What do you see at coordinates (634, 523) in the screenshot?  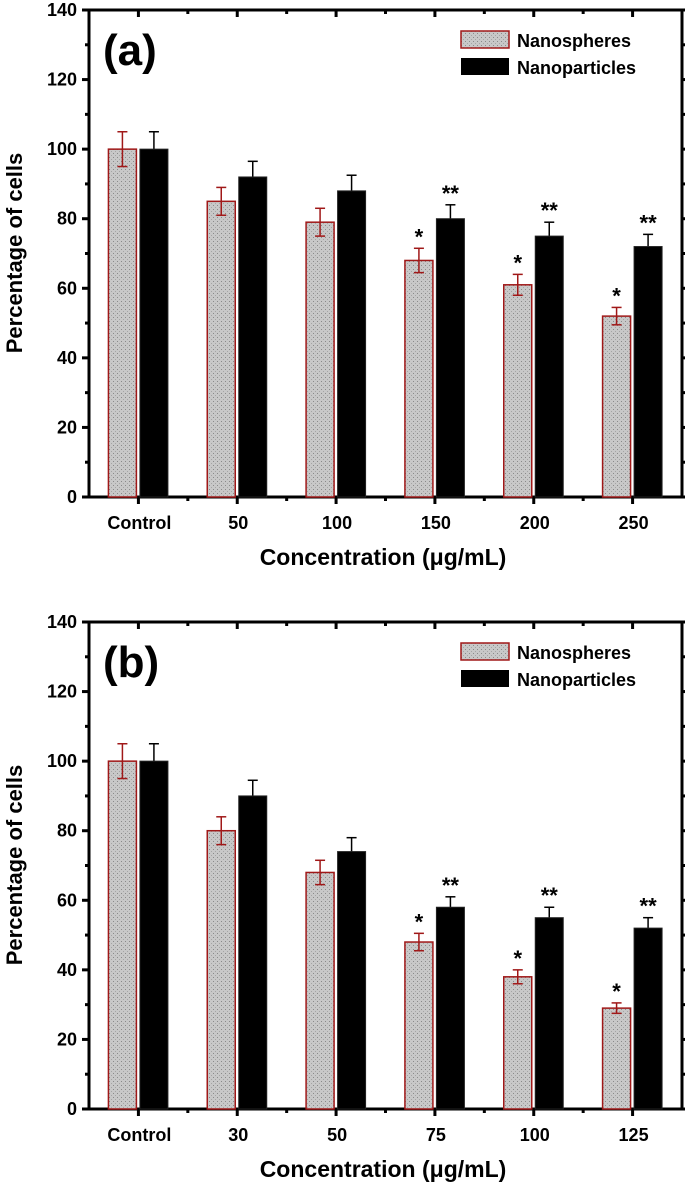 I see `x-tick-label: 250` at bounding box center [634, 523].